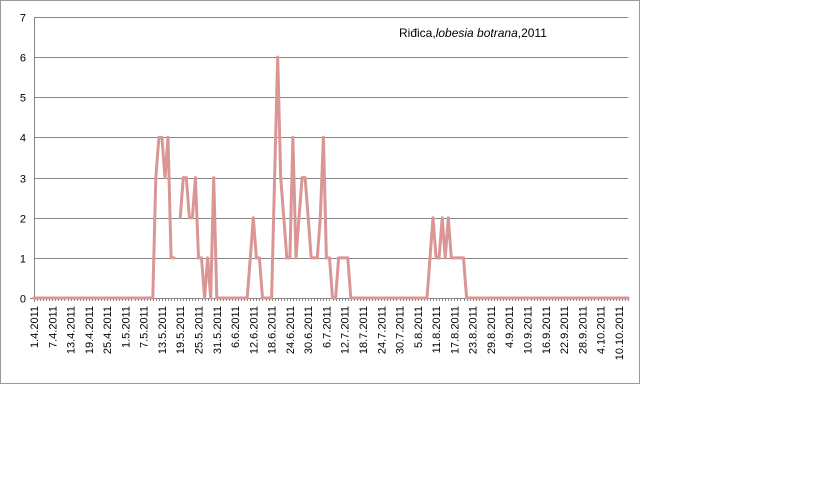 Image resolution: width=819 pixels, height=484 pixels. I want to click on x-tick-label: 25.4.2011, so click(108, 330).